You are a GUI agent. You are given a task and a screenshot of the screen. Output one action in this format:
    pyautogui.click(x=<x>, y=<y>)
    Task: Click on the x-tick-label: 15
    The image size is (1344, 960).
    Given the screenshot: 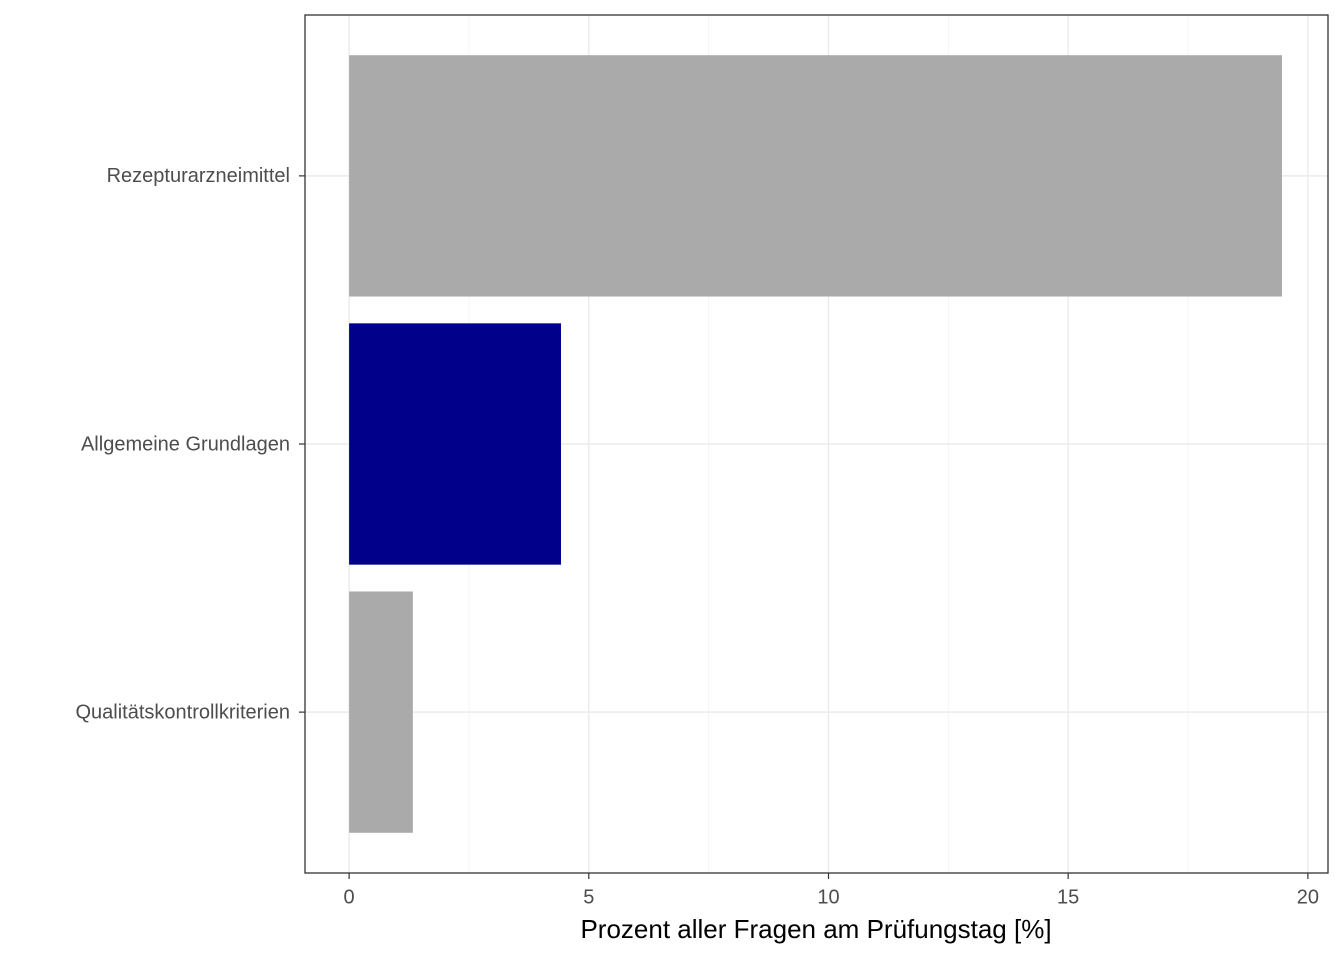 What is the action you would take?
    pyautogui.click(x=1068, y=897)
    